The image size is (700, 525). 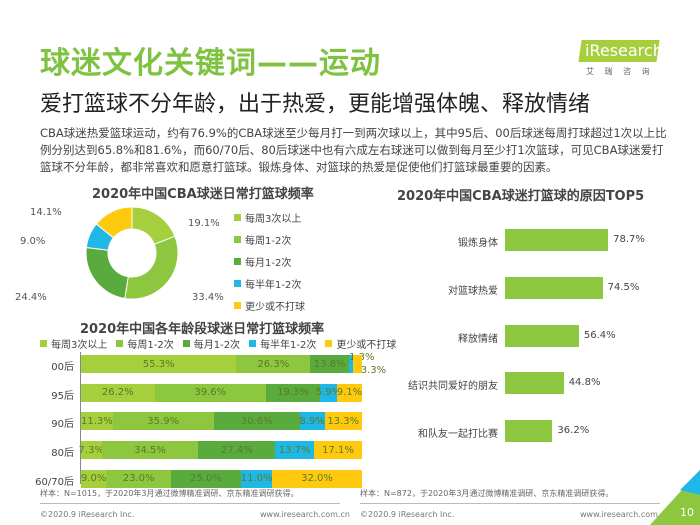 I want to click on bar-segment: 9.1%, so click(x=349, y=392).